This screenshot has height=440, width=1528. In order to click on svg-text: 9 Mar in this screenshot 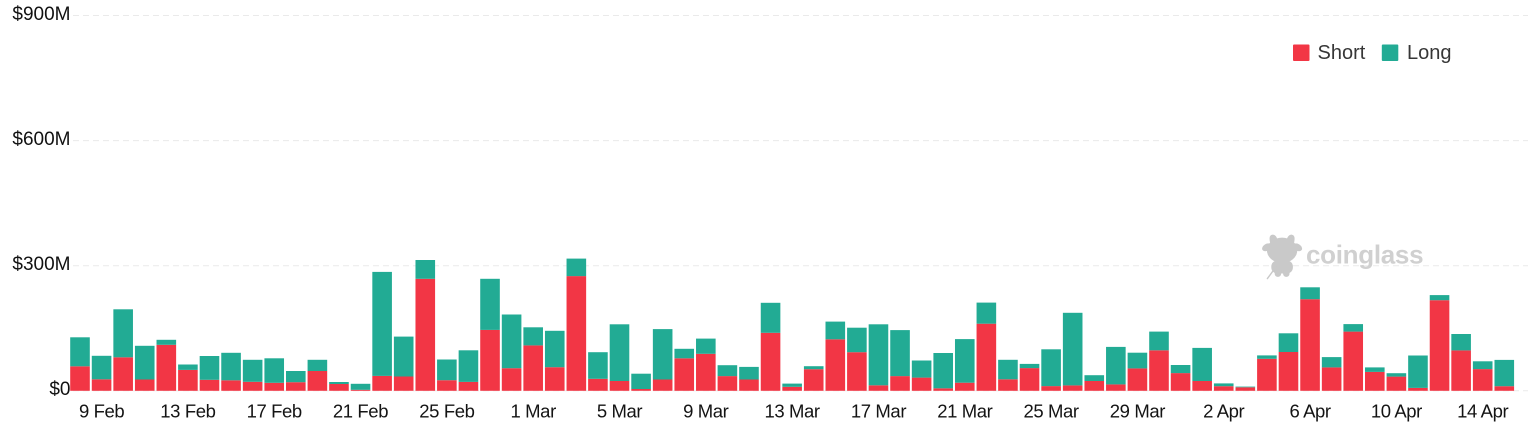, I will do `click(706, 411)`.